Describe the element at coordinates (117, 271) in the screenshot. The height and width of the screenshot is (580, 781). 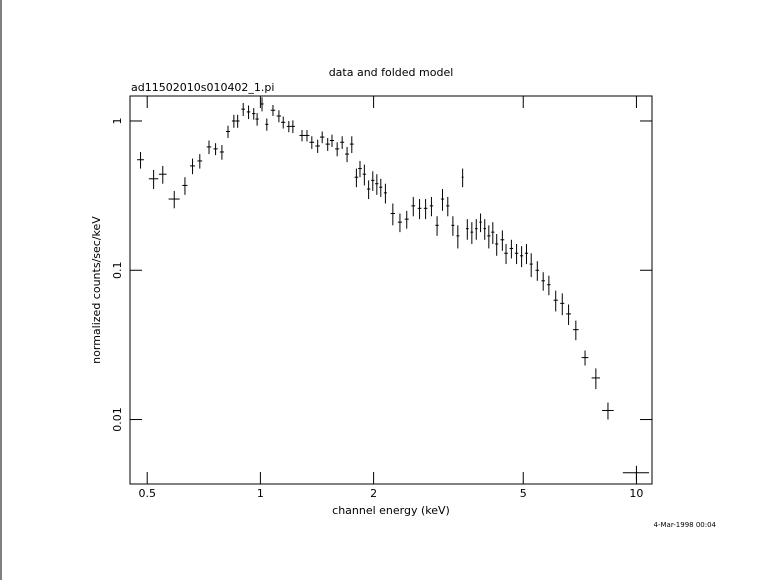
I see `y-tick-label: 0.1` at that location.